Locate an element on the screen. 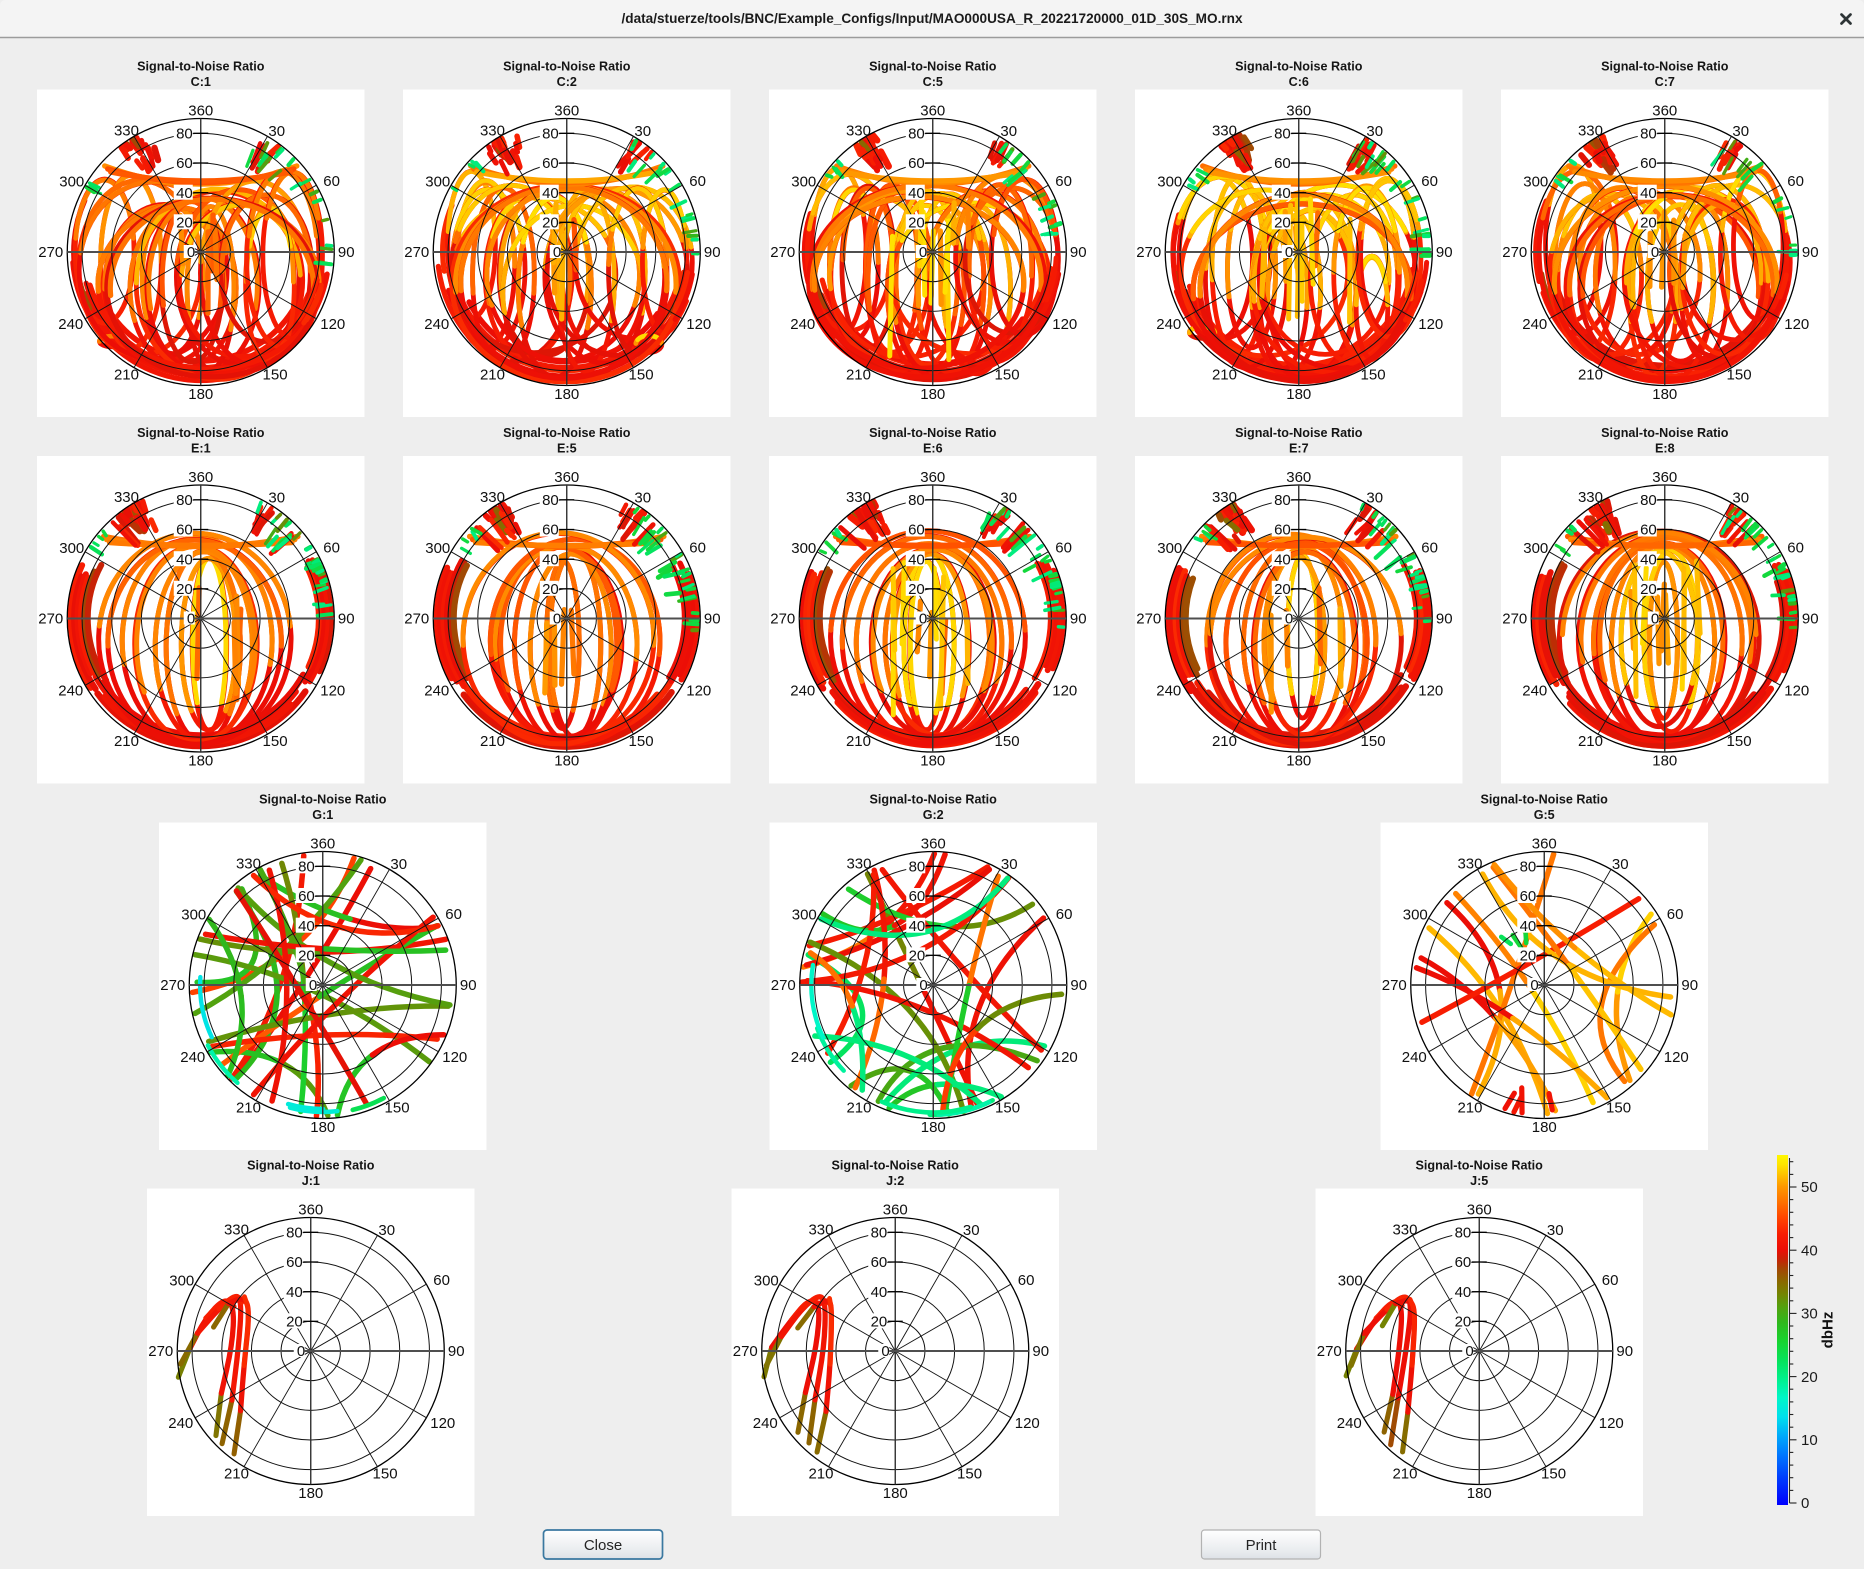 The width and height of the screenshot is (1864, 1569). svg-text: 10 is located at coordinates (1809, 1440).